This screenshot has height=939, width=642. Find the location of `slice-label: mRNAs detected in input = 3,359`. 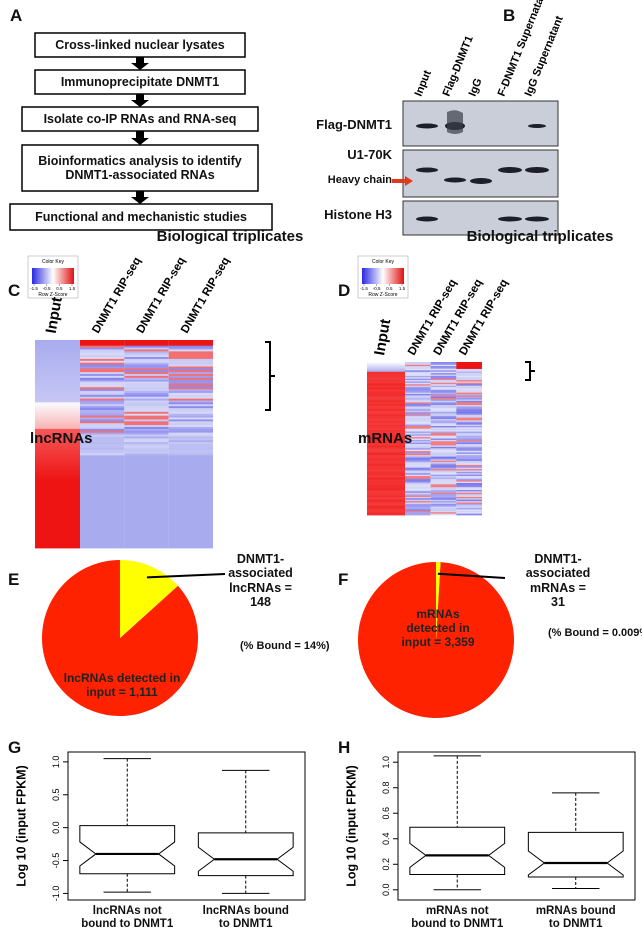

slice-label: mRNAs detected in input = 3,359 is located at coordinates (438, 628).